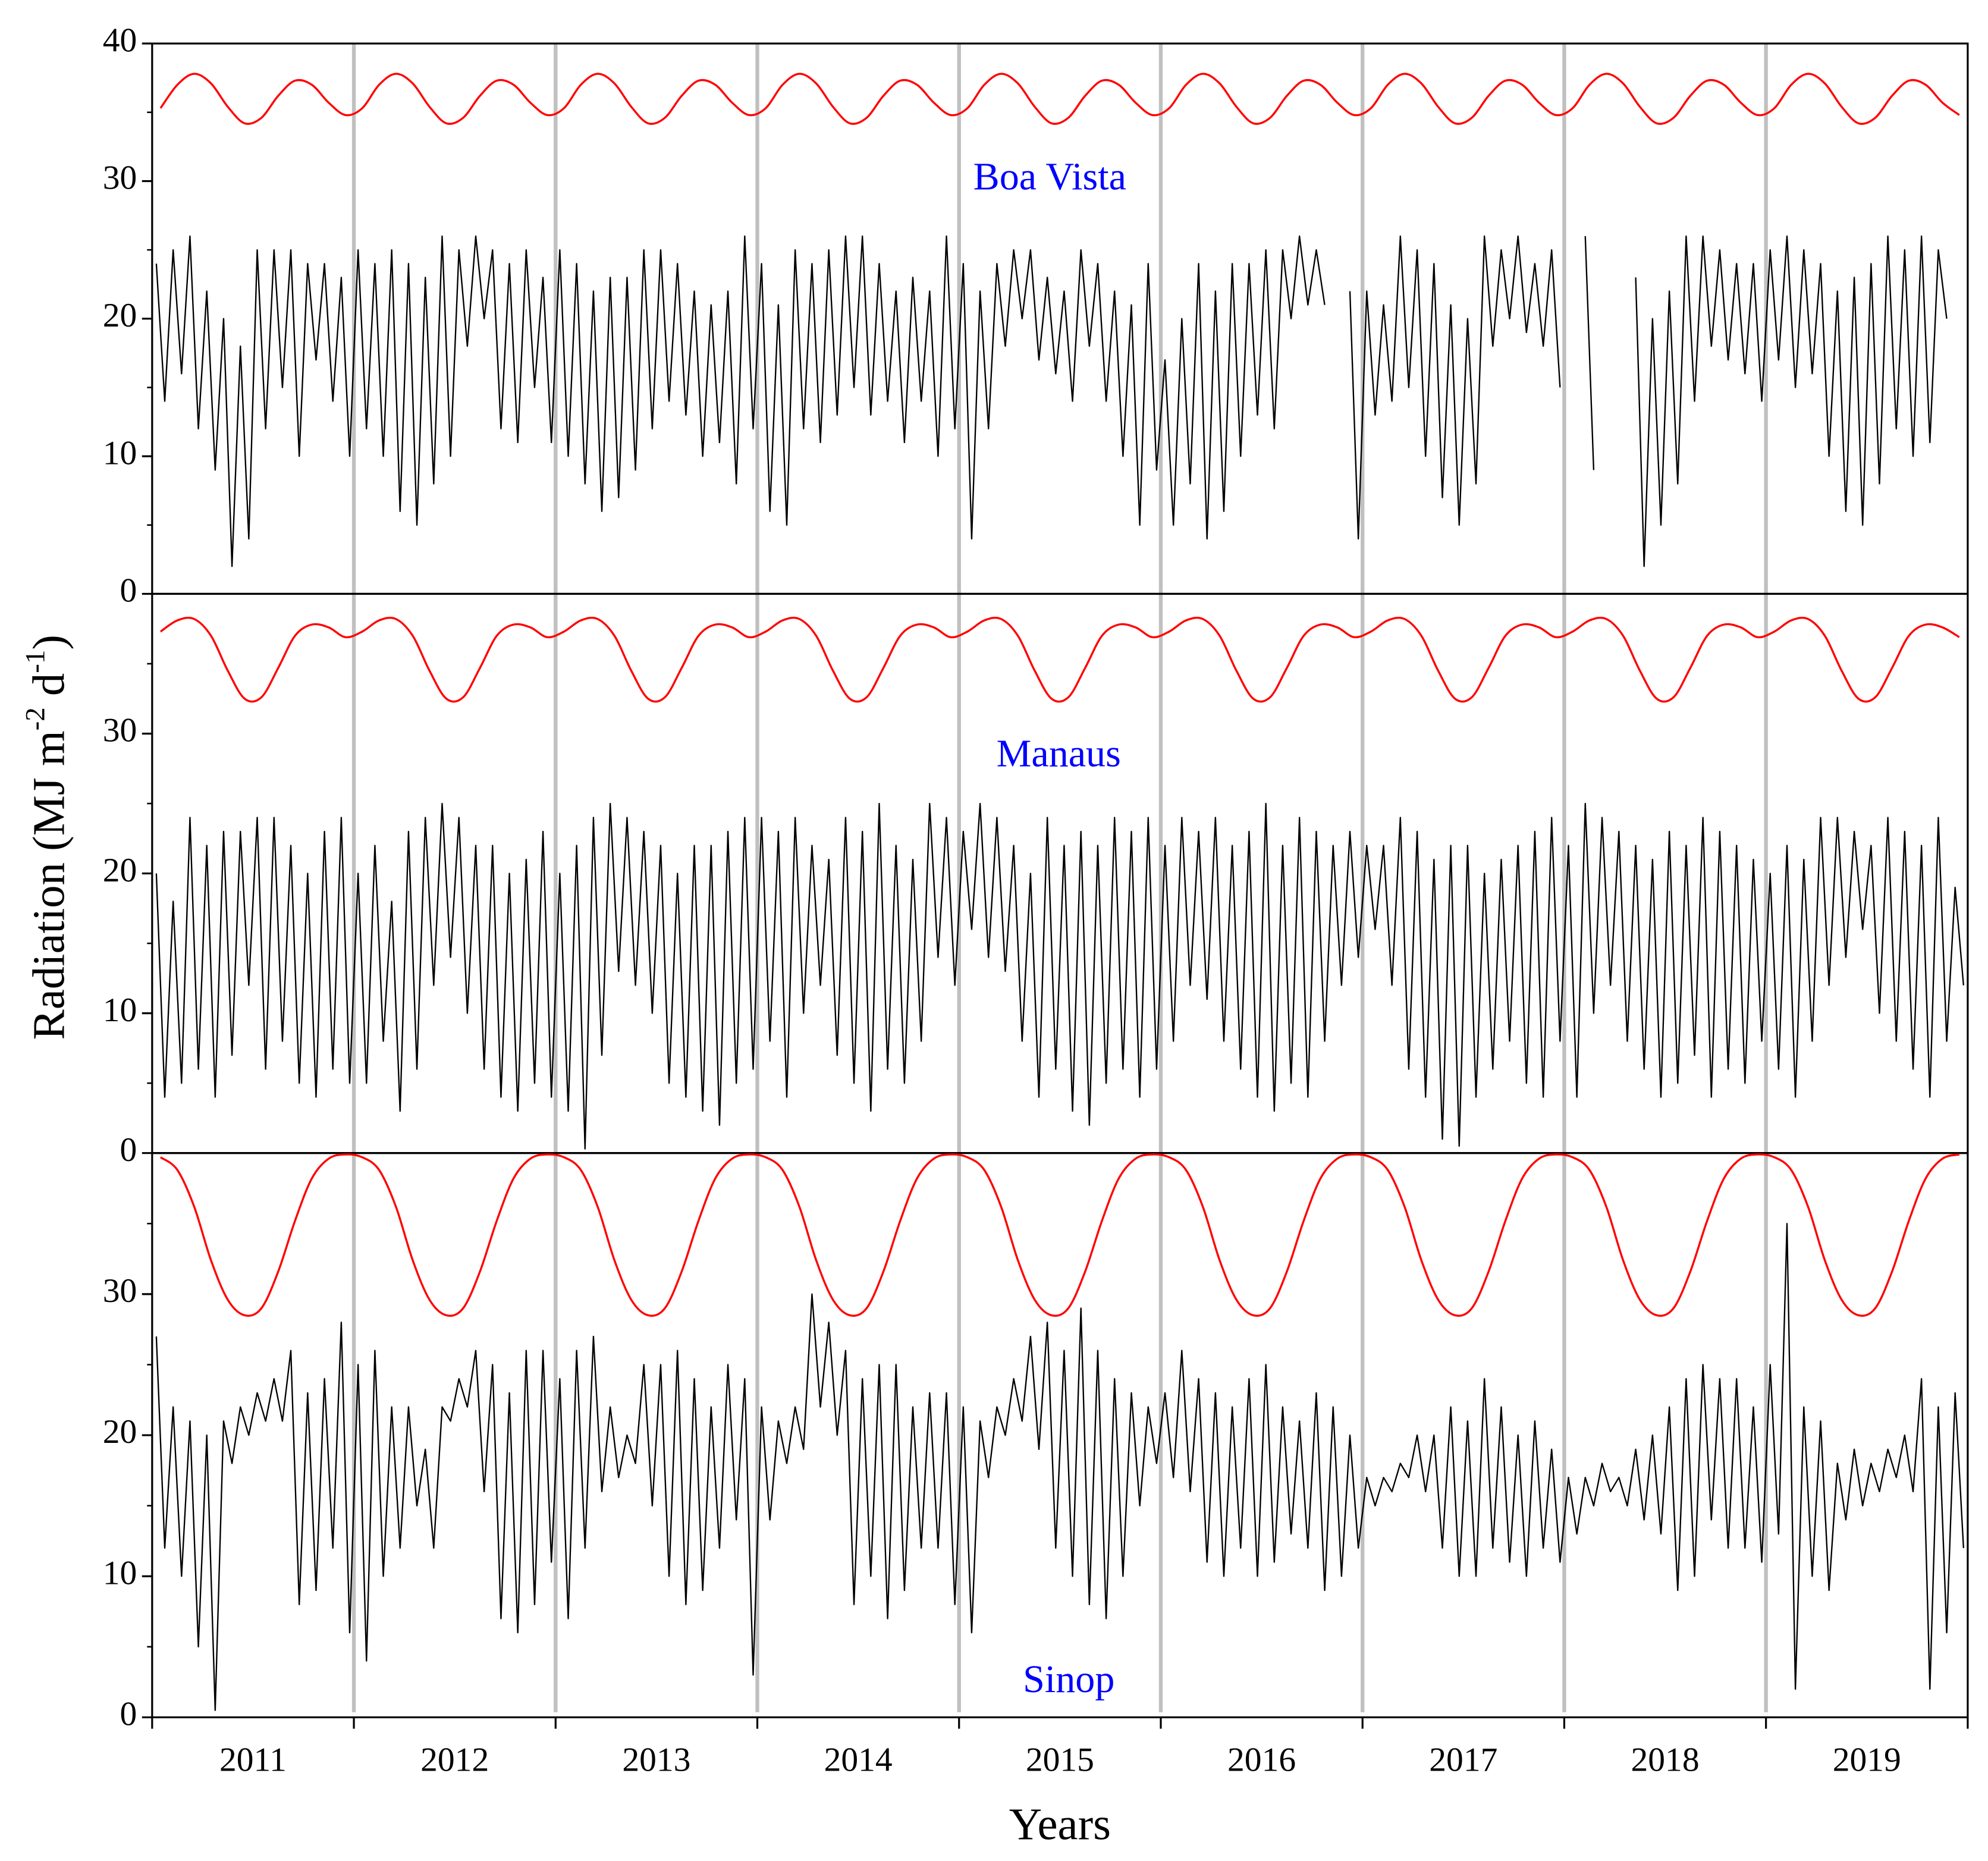 Image resolution: width=1988 pixels, height=1861 pixels. I want to click on x-tick-label: 2016, so click(1261, 1759).